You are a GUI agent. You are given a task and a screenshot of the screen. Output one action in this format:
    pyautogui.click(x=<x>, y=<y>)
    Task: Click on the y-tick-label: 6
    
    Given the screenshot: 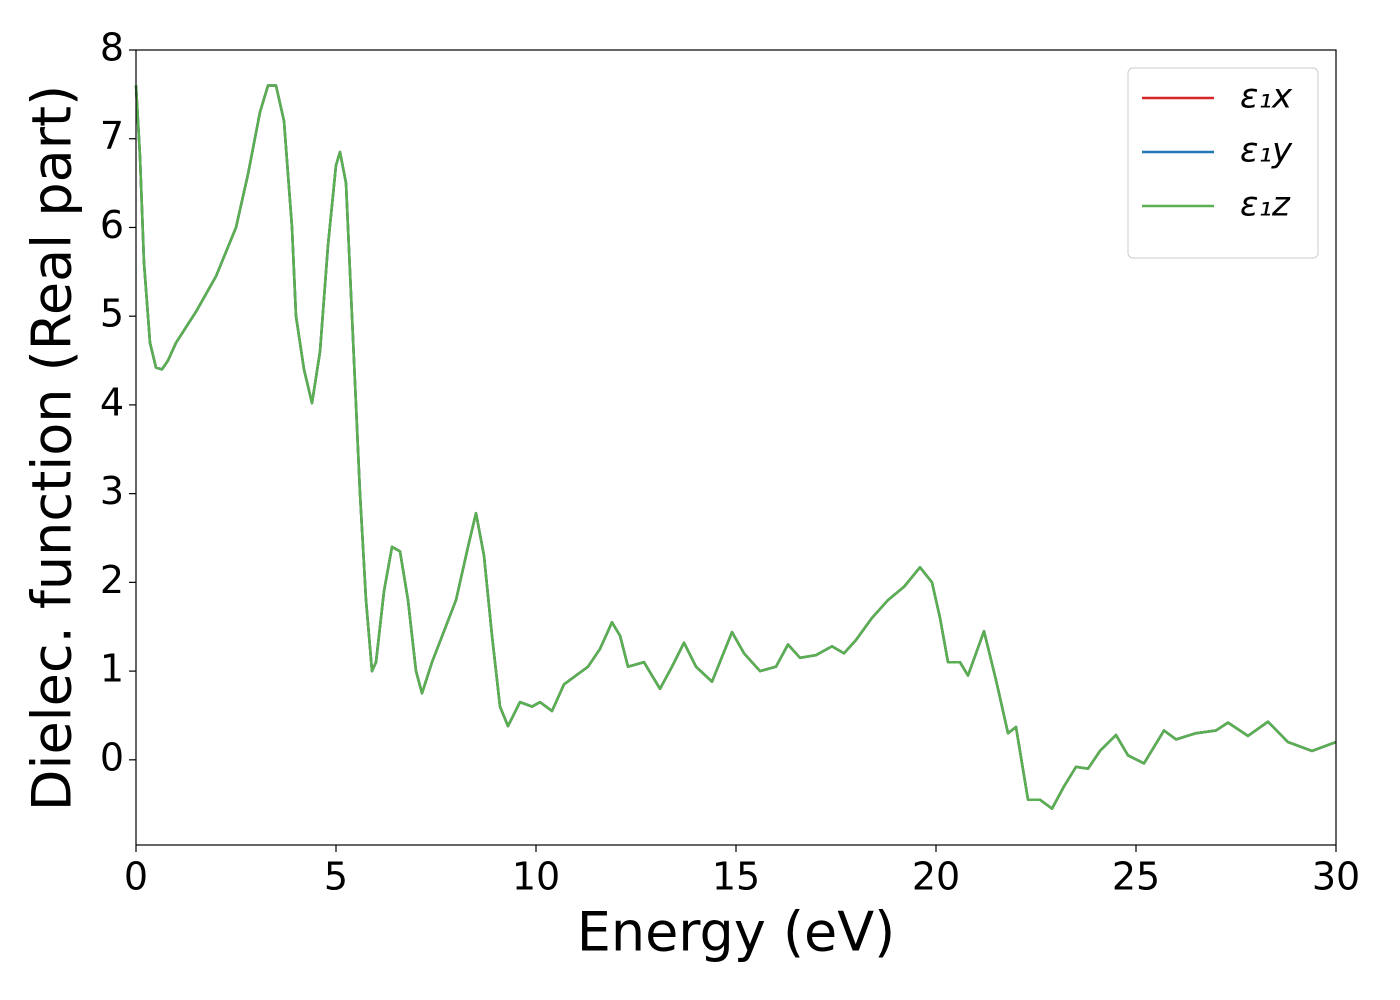 What is the action you would take?
    pyautogui.click(x=112, y=225)
    